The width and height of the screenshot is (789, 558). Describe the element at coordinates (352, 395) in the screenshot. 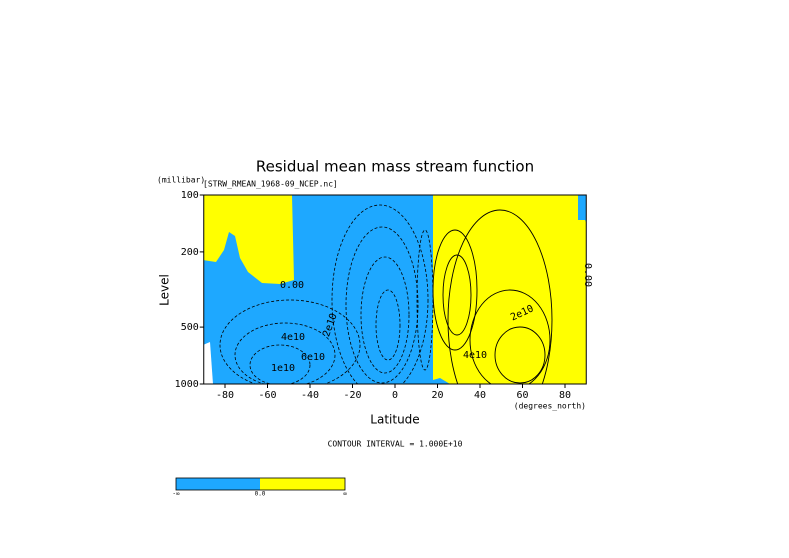

I see `x-tick-label: -20` at that location.